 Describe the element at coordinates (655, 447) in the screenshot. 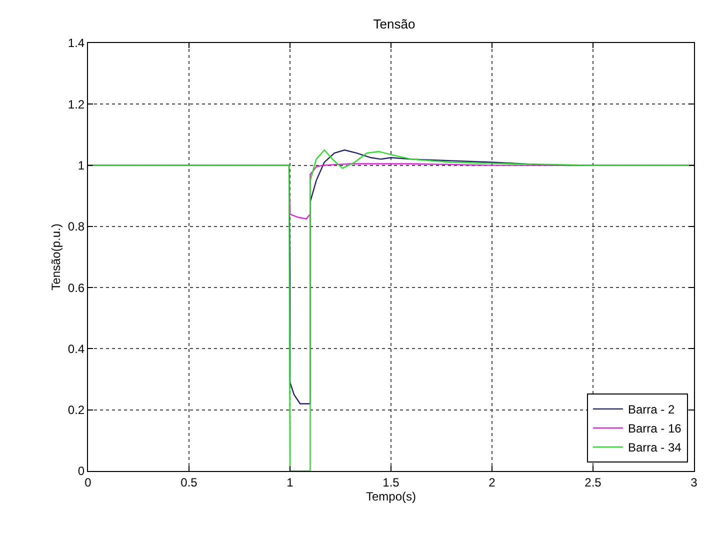

I see `legend-label: Barra - 34` at that location.